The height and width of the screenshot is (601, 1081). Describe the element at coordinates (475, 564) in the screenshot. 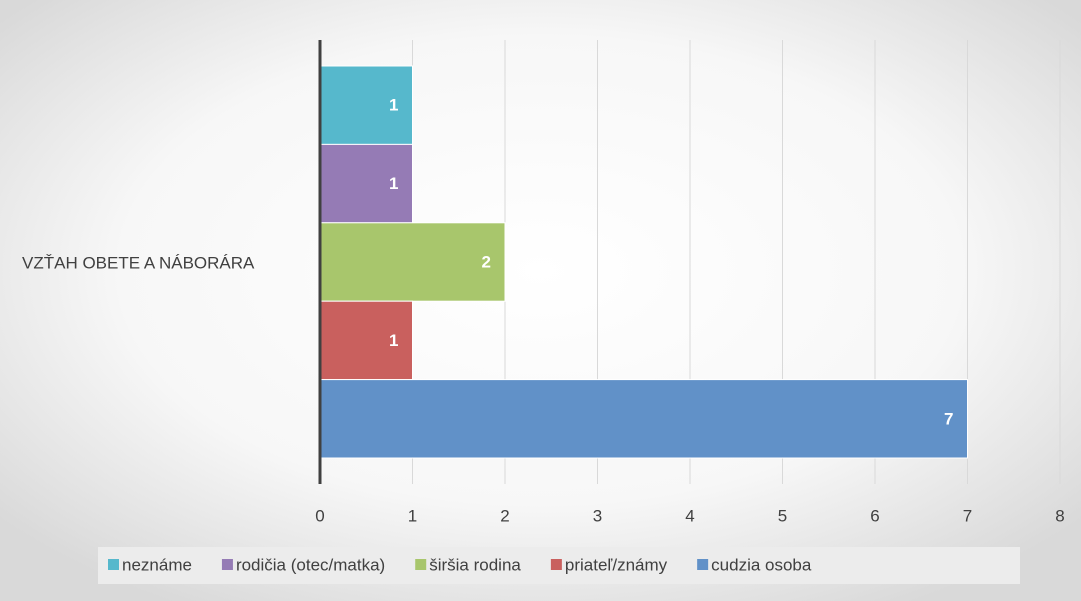

I see `legend-label: širšia rodina` at that location.